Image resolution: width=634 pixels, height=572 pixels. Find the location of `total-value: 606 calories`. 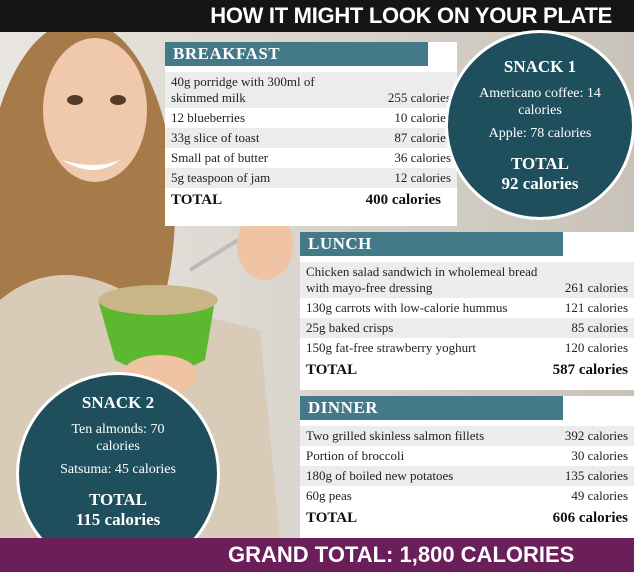

total-value: 606 calories is located at coordinates (590, 518).